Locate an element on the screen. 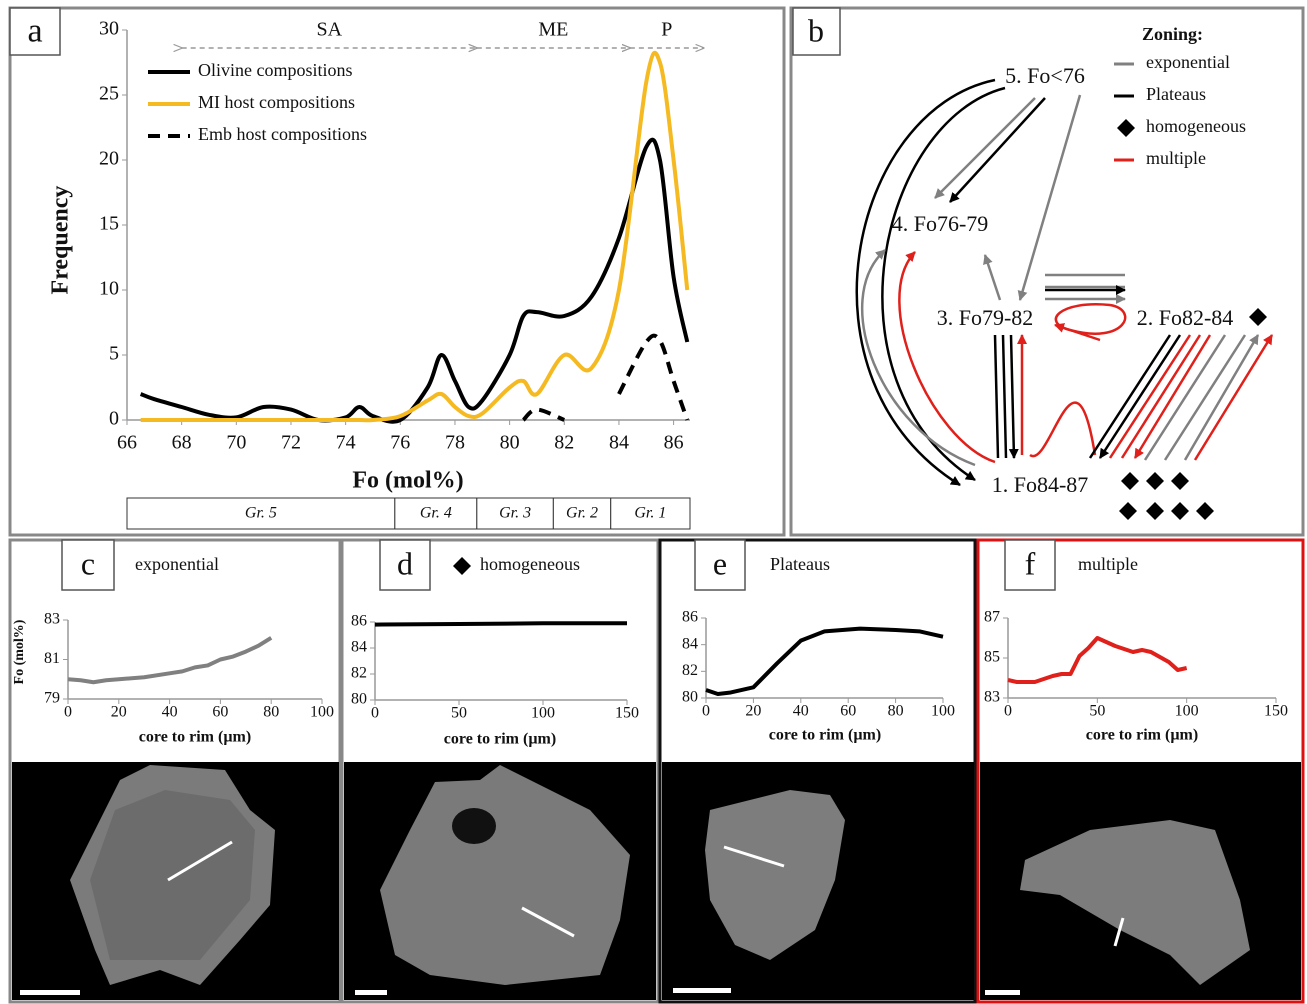 The height and width of the screenshot is (1004, 1307). legend-title: Zoning: is located at coordinates (1172, 34).